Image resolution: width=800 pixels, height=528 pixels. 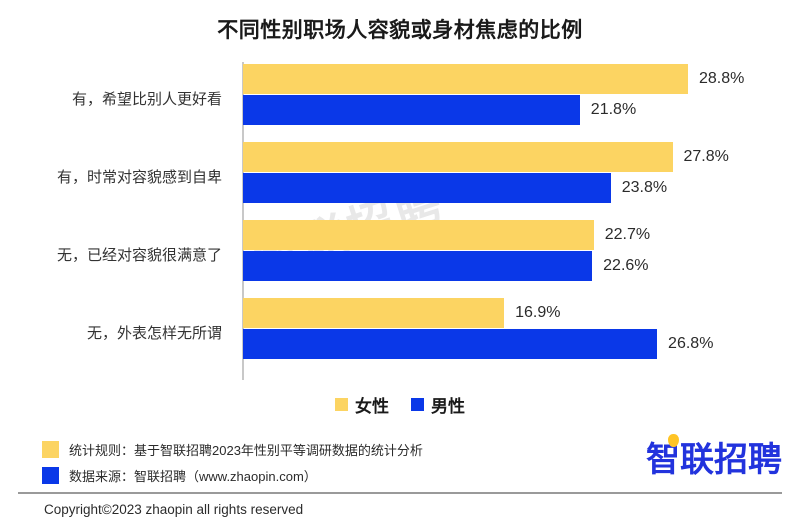 I want to click on bar-value-label: 23.8%, so click(x=644, y=187).